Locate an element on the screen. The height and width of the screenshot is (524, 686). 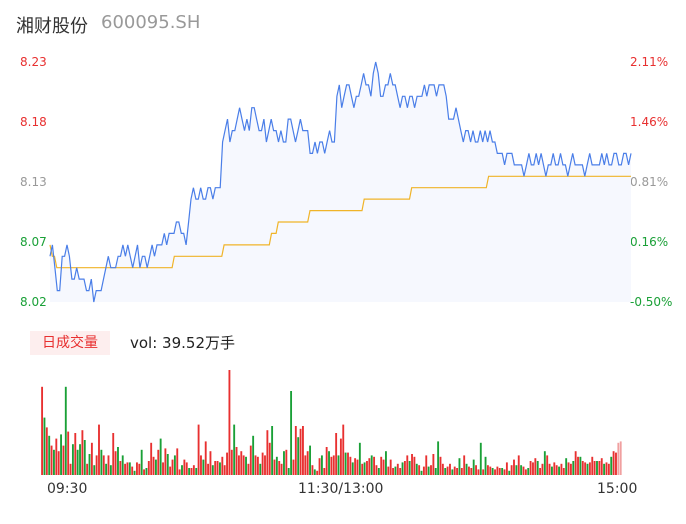
volume-badge: 日成交量 is located at coordinates (70, 343).